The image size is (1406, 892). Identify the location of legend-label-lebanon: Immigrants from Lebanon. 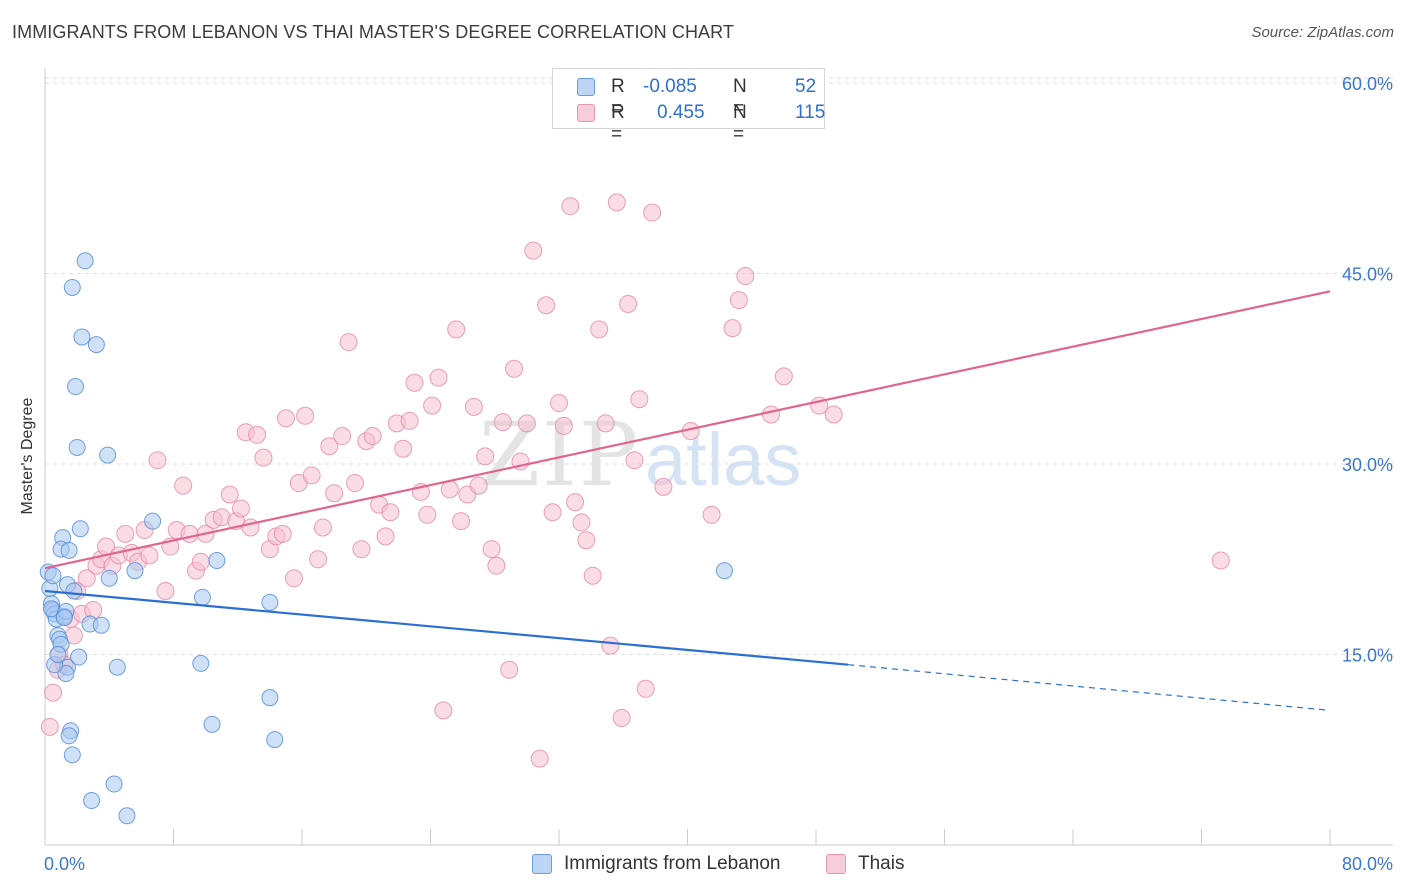
(672, 863).